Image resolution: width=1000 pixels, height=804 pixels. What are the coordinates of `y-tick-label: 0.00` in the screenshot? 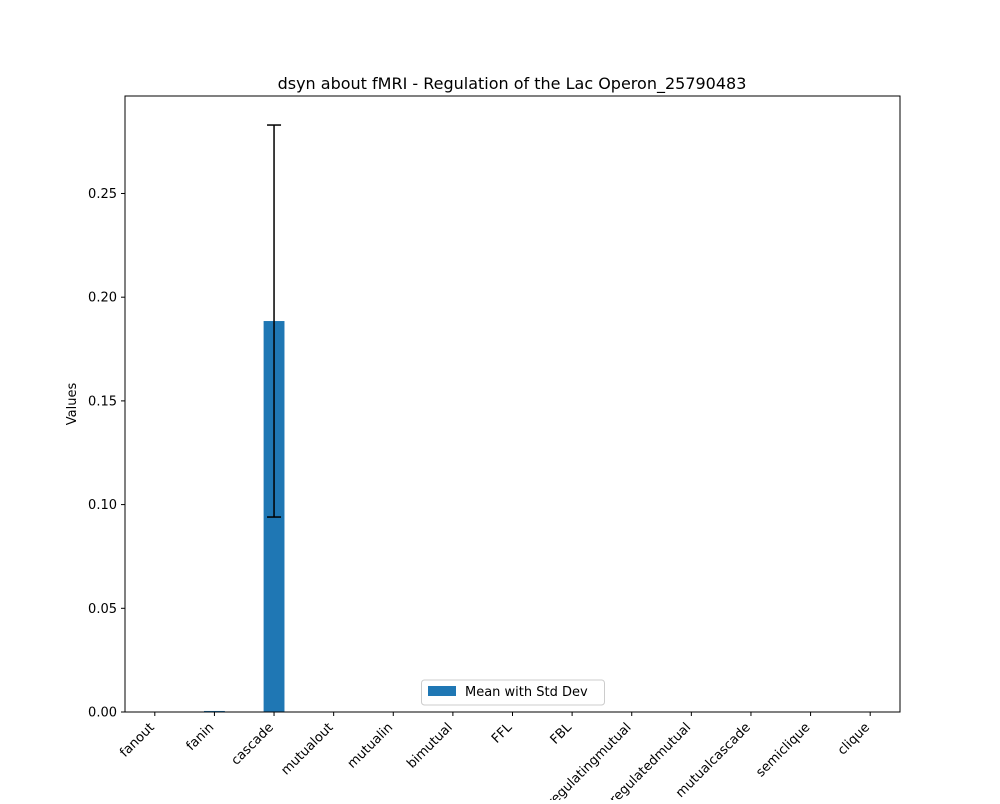 It's located at (102, 713).